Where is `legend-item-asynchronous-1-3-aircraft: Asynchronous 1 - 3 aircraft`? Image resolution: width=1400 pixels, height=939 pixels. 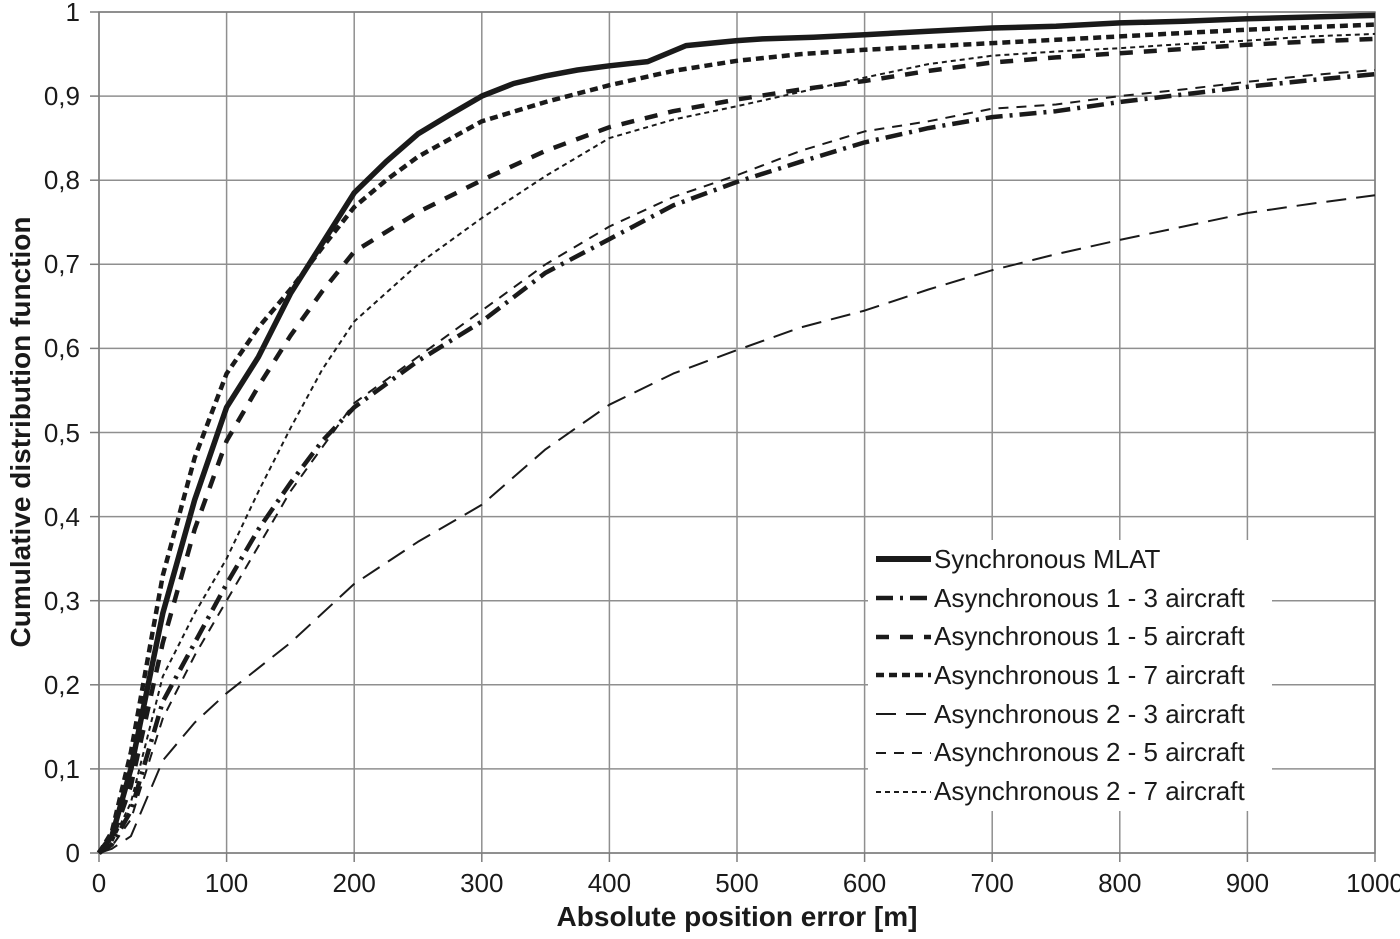
legend-item-asynchronous-1-3-aircraft: Asynchronous 1 - 3 aircraft is located at coordinates (1070, 598).